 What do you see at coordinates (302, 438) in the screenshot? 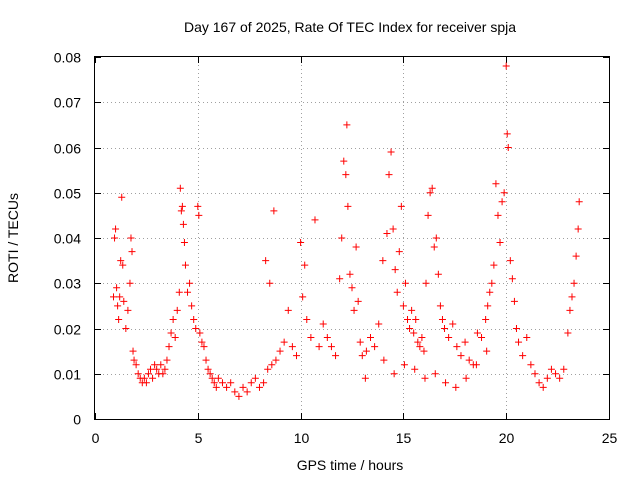
I see `x-tick-label: 10` at bounding box center [302, 438].